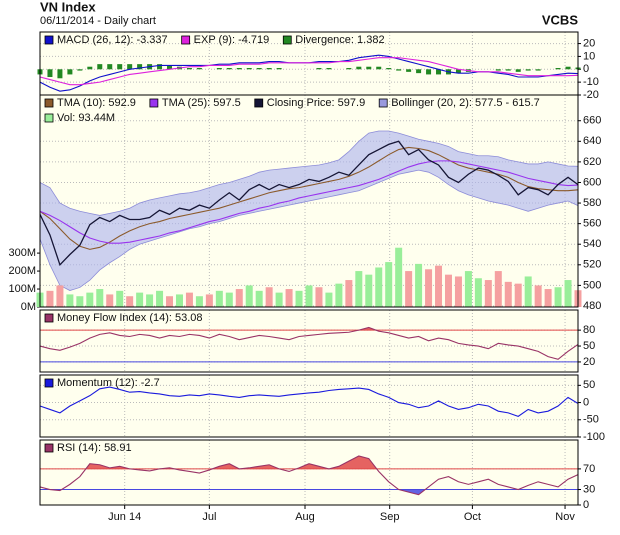 The image size is (620, 535). What do you see at coordinates (592, 306) in the screenshot?
I see `y-tick-label: 480` at bounding box center [592, 306].